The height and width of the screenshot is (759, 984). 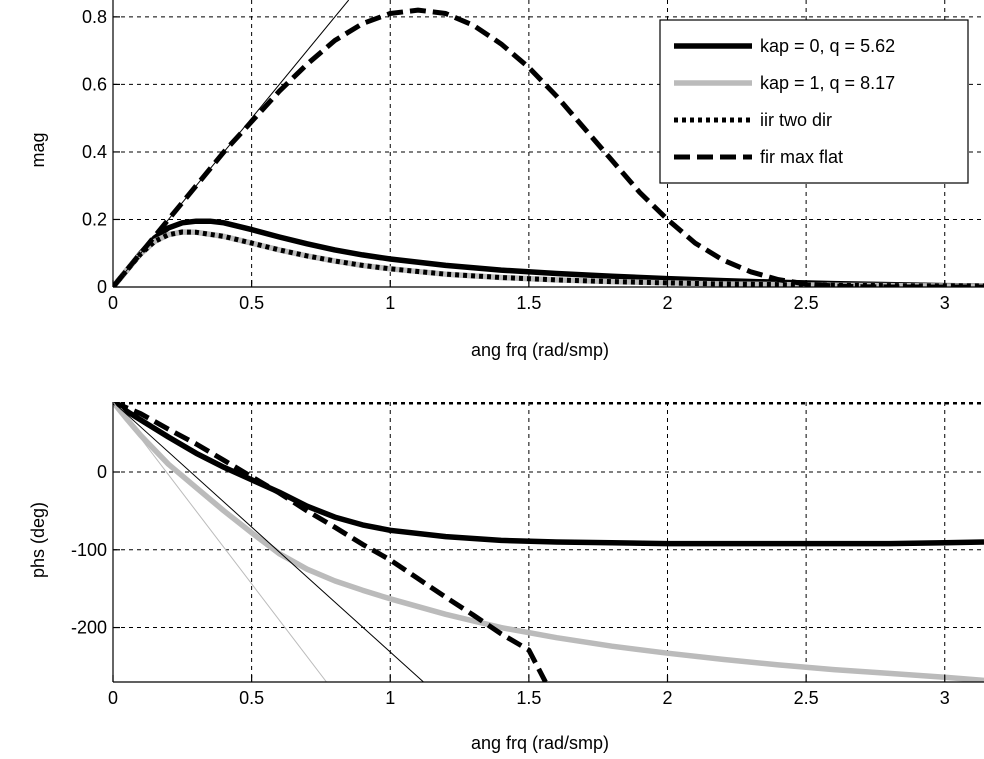 What do you see at coordinates (945, 303) in the screenshot?
I see `mag-xtick-label: 3` at bounding box center [945, 303].